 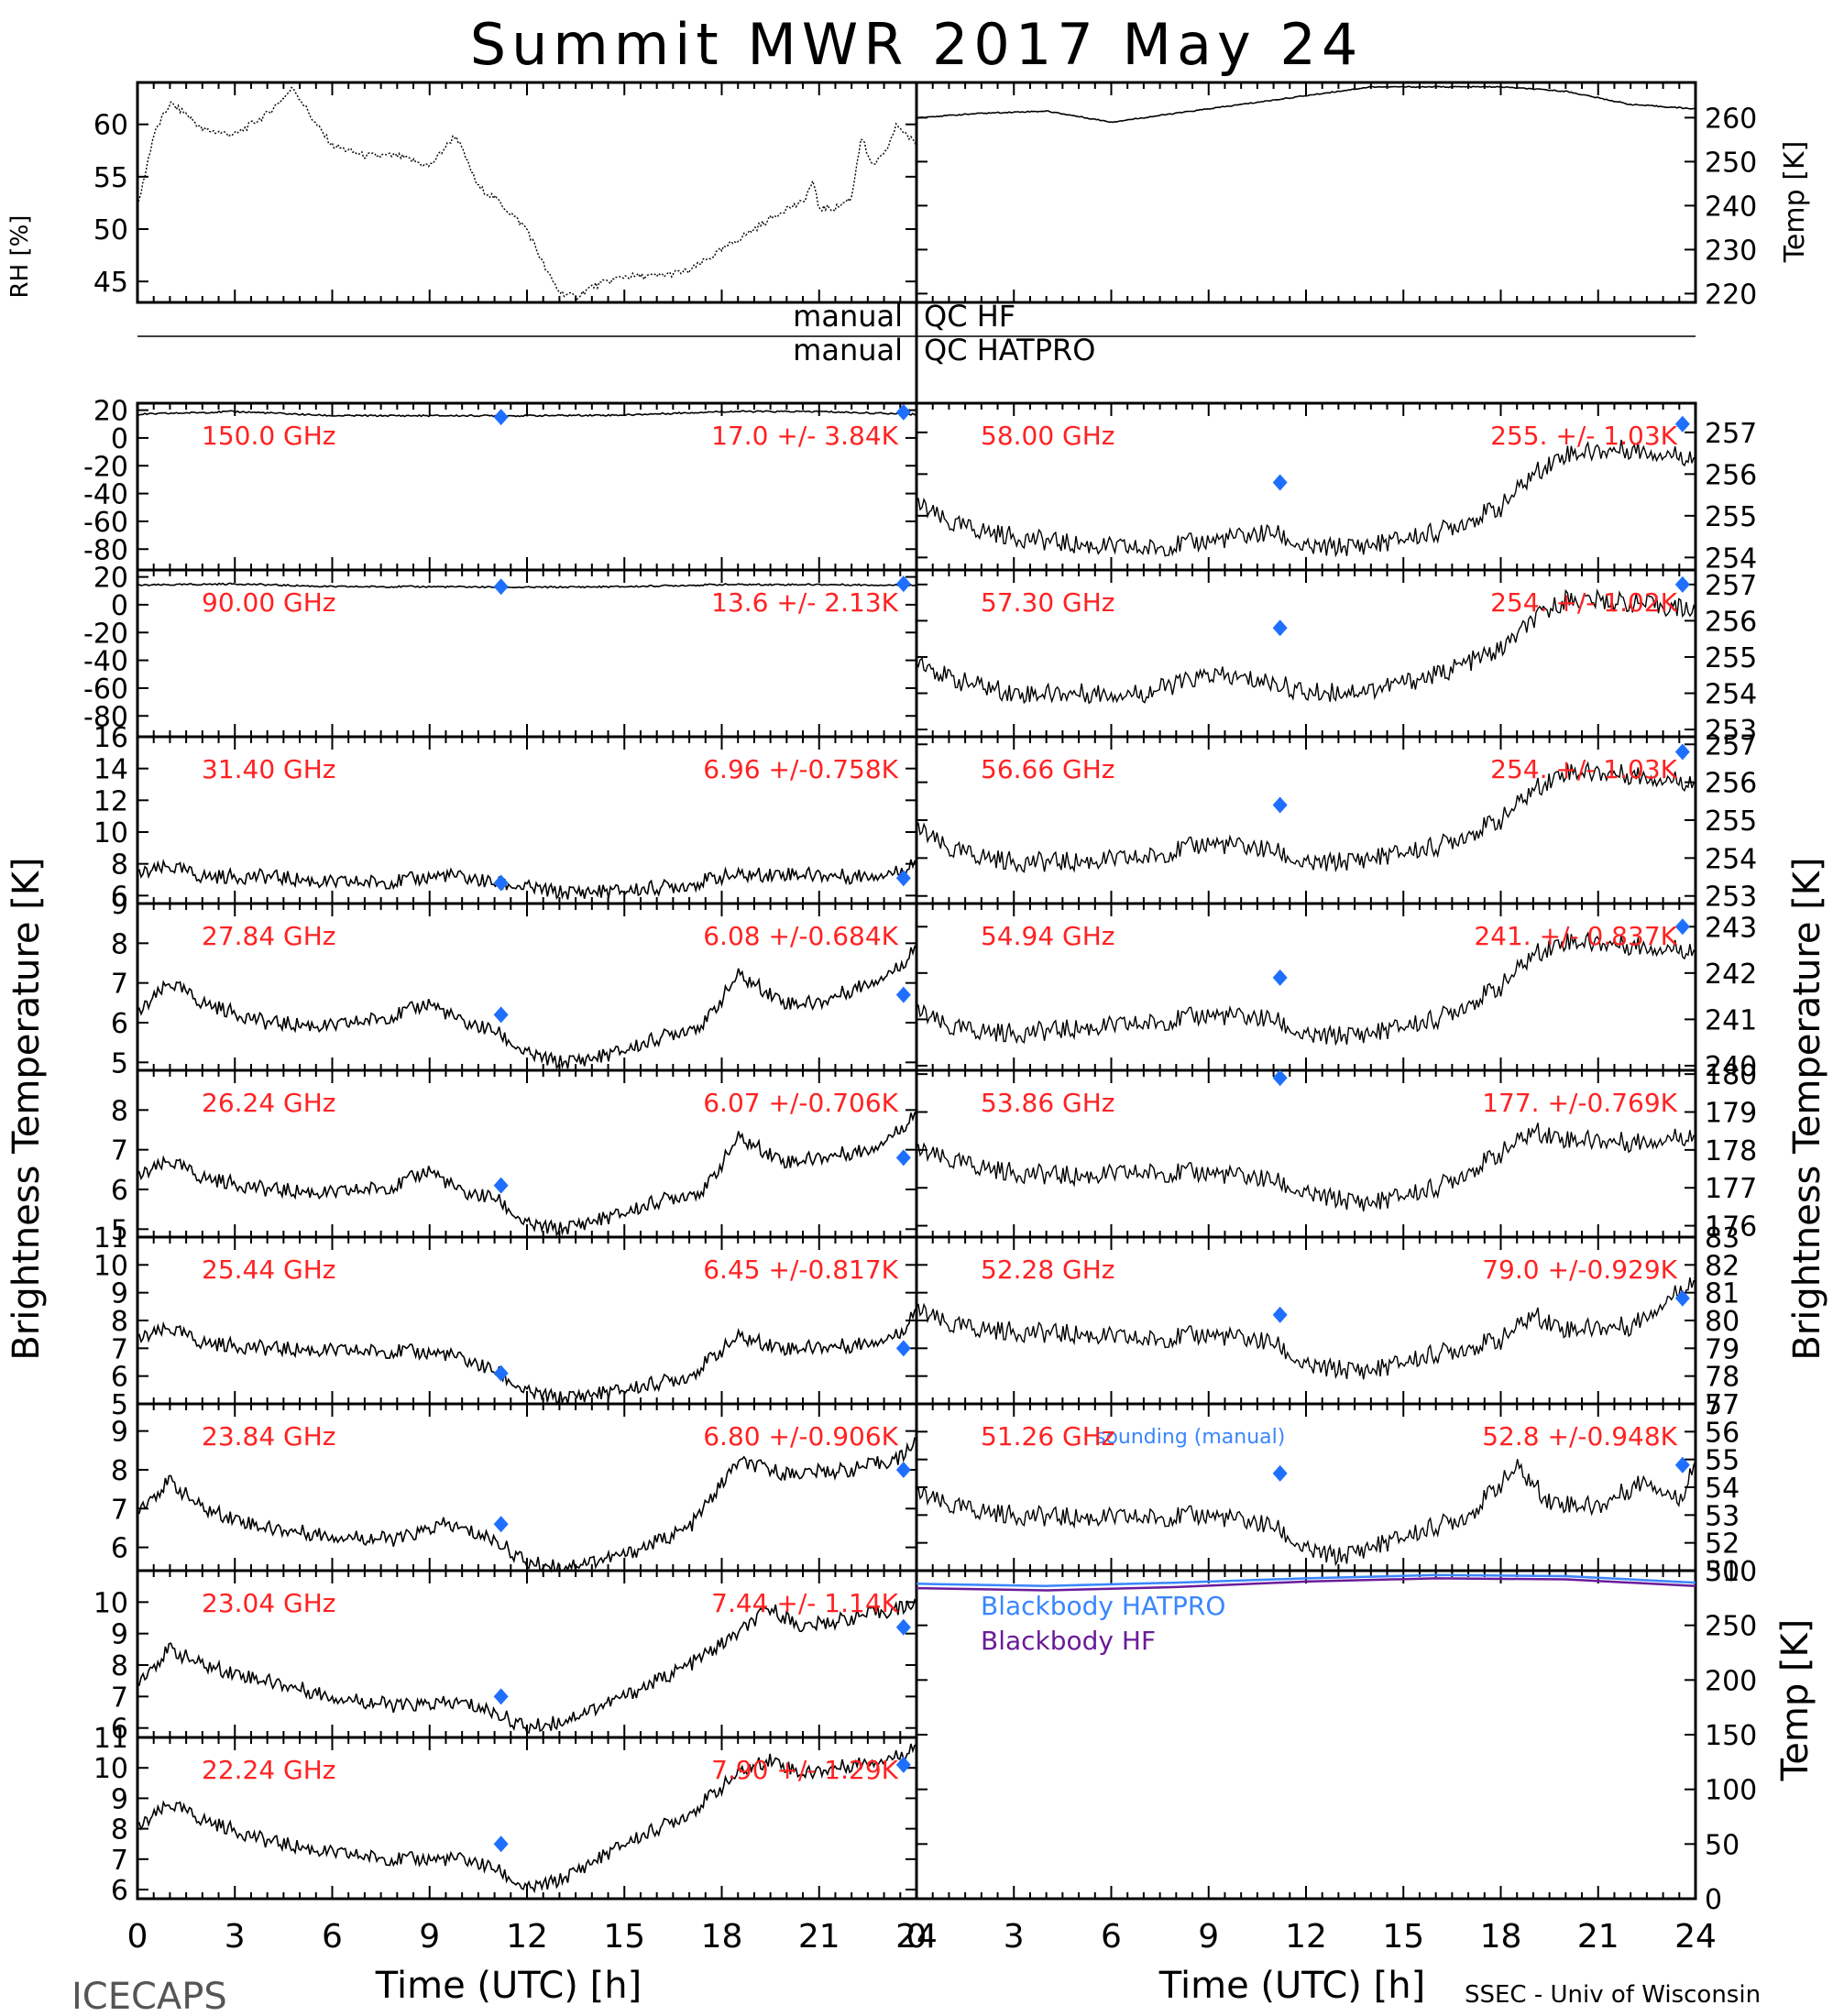 What do you see at coordinates (1208, 1937) in the screenshot?
I see `x-tick-right-9: 9` at bounding box center [1208, 1937].